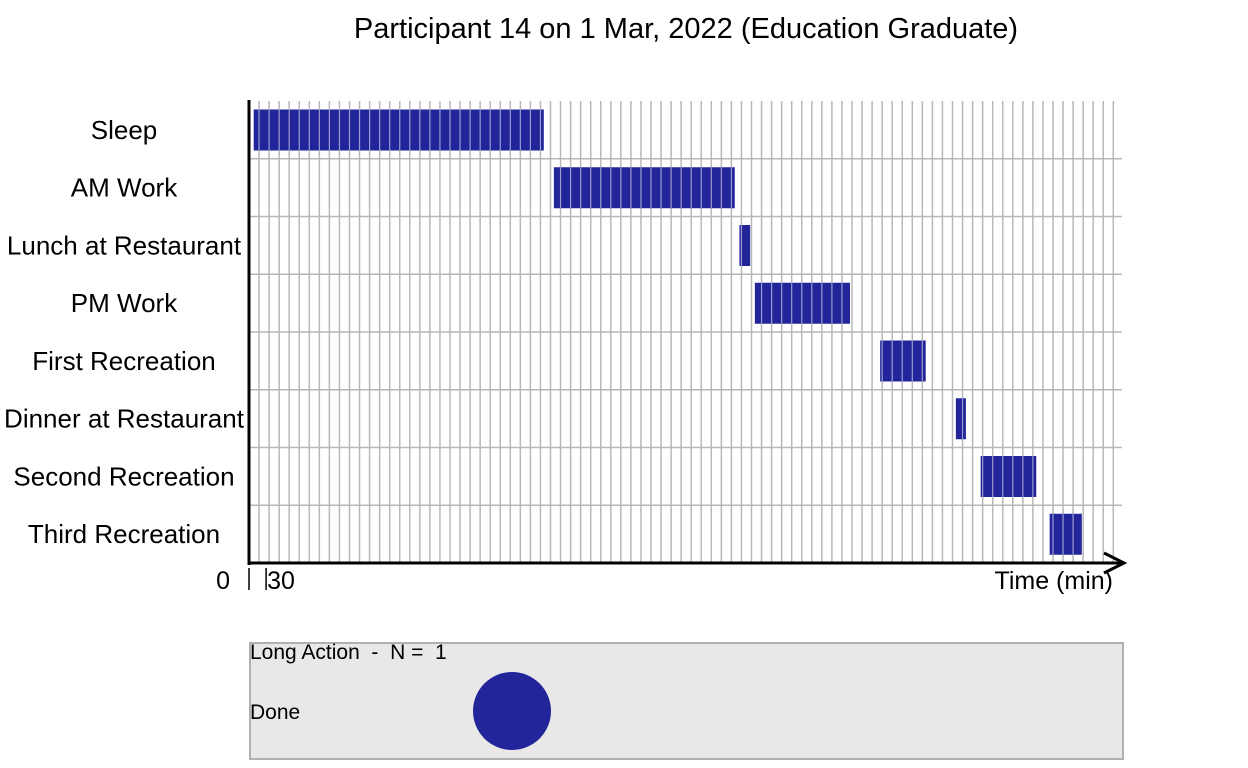 This screenshot has width=1248, height=768. I want to click on lane-label: AM Work, so click(124, 188).